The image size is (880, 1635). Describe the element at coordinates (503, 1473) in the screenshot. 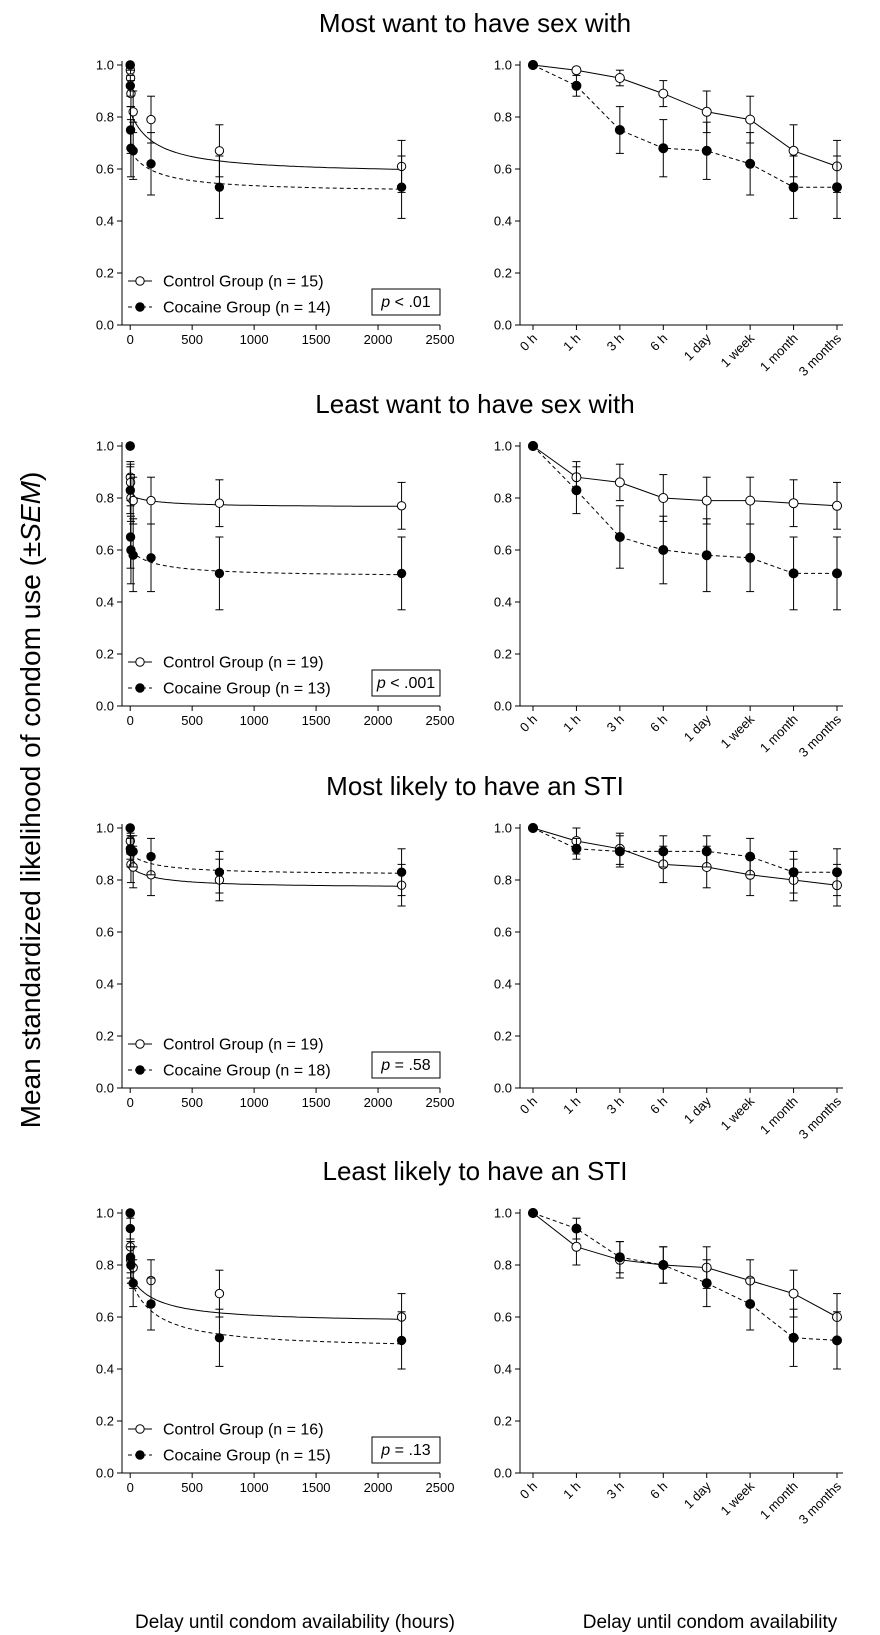

I see `y-tick-label: 0.0` at that location.